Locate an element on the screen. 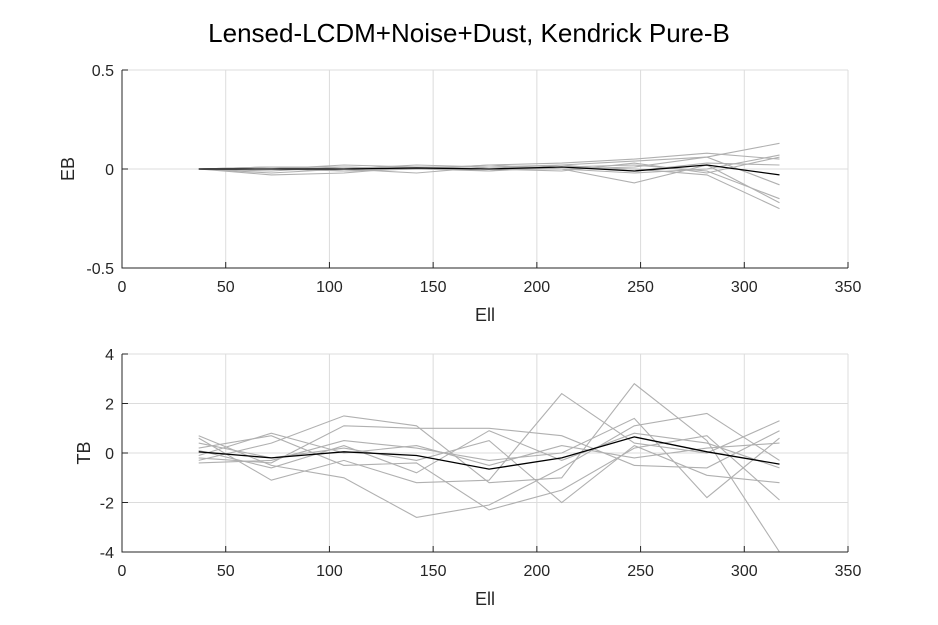 The width and height of the screenshot is (938, 625). tb-y-axis-label: TB is located at coordinates (84, 452).